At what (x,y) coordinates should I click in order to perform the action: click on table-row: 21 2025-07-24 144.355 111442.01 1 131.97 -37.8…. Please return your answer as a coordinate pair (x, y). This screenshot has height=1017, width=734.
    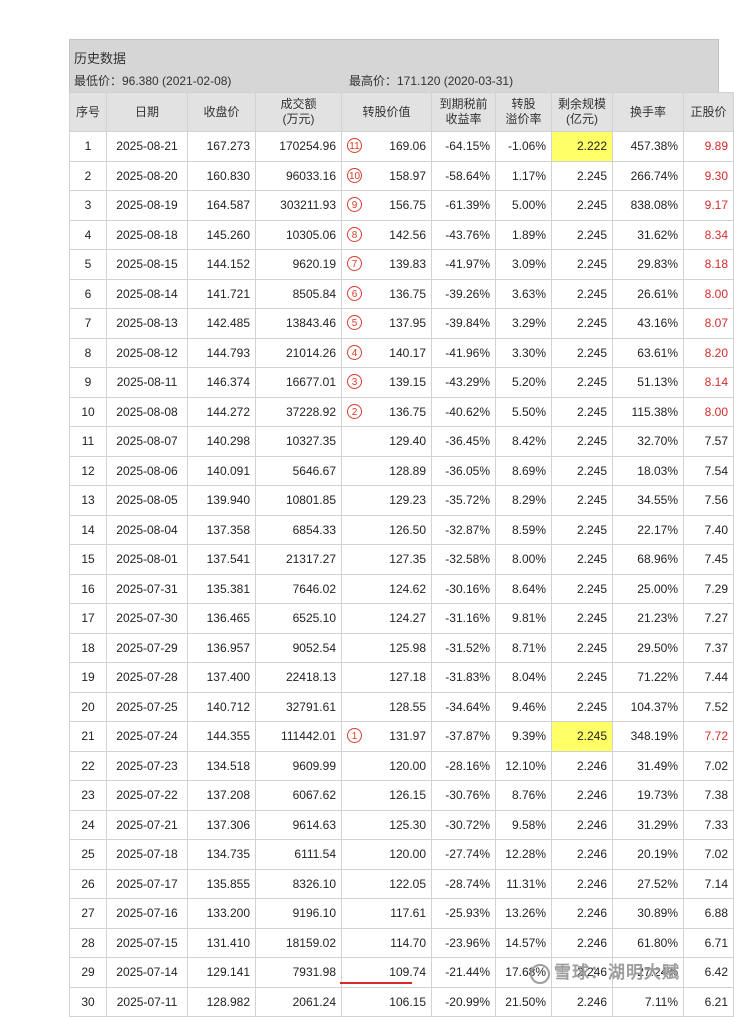
    Looking at the image, I should click on (401, 736).